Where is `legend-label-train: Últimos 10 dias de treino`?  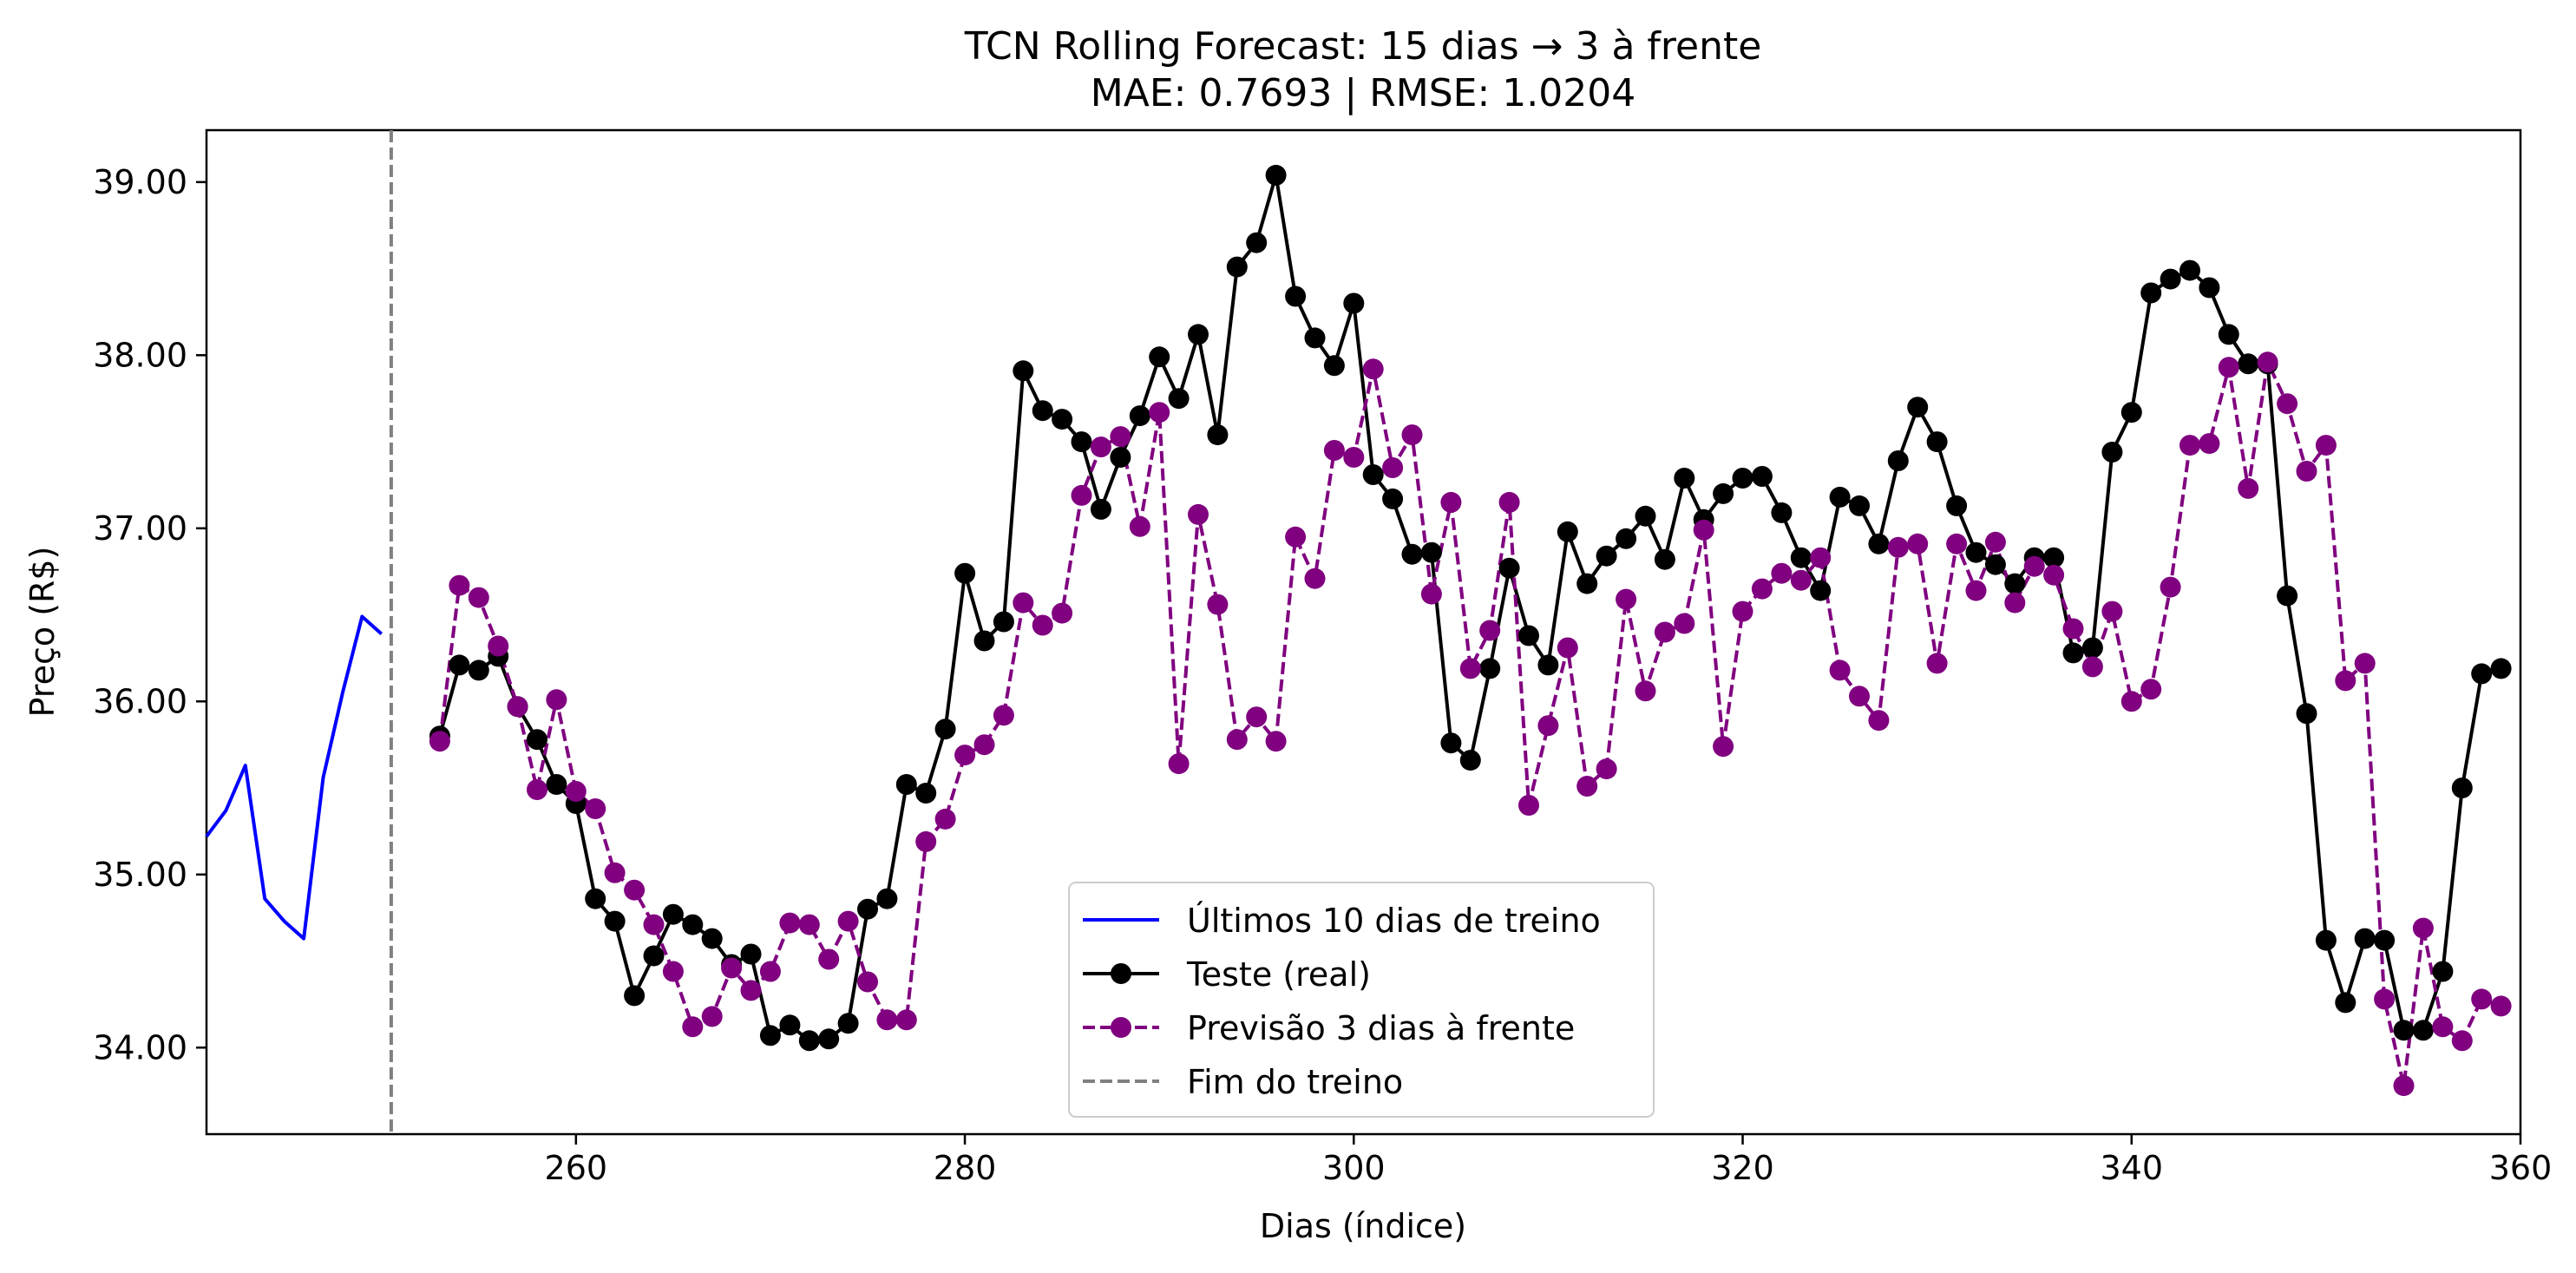 legend-label-train: Últimos 10 dias de treino is located at coordinates (1394, 921).